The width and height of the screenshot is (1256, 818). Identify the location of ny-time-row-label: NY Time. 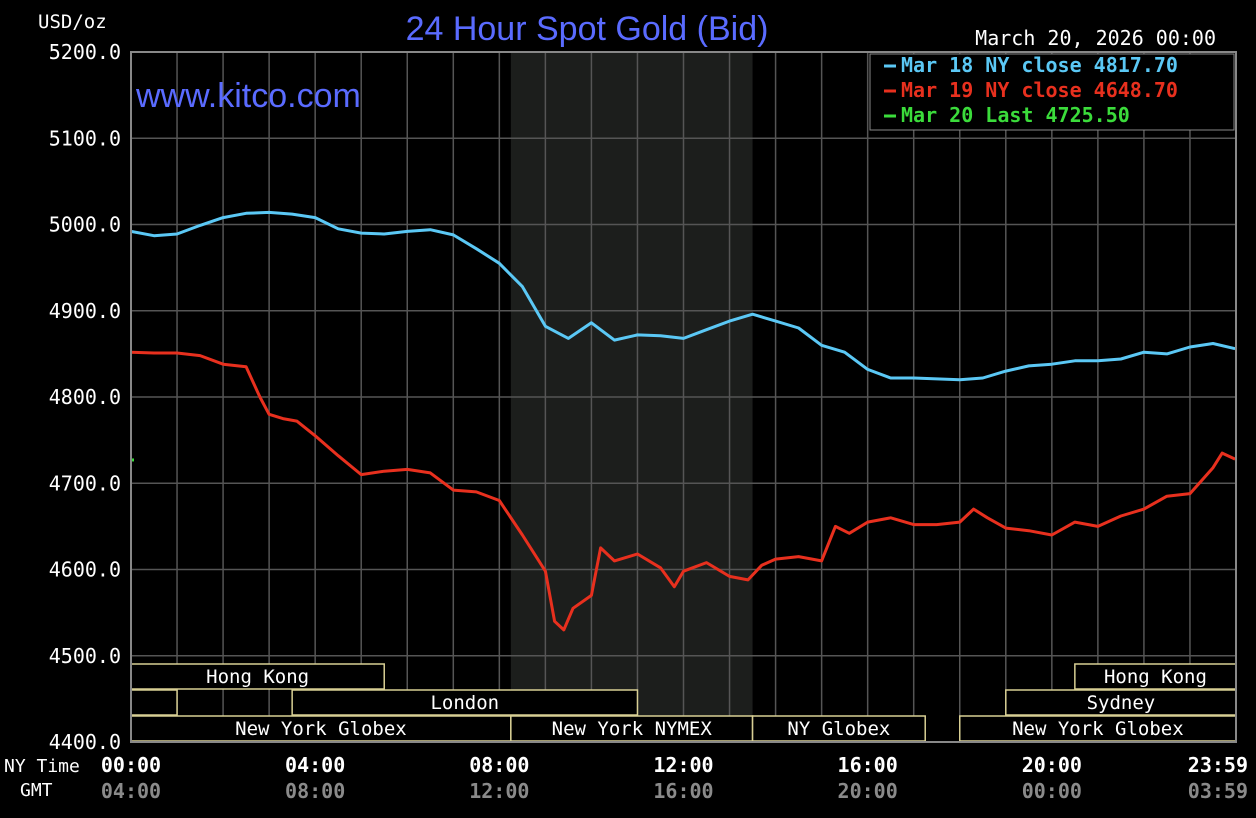
(42, 766).